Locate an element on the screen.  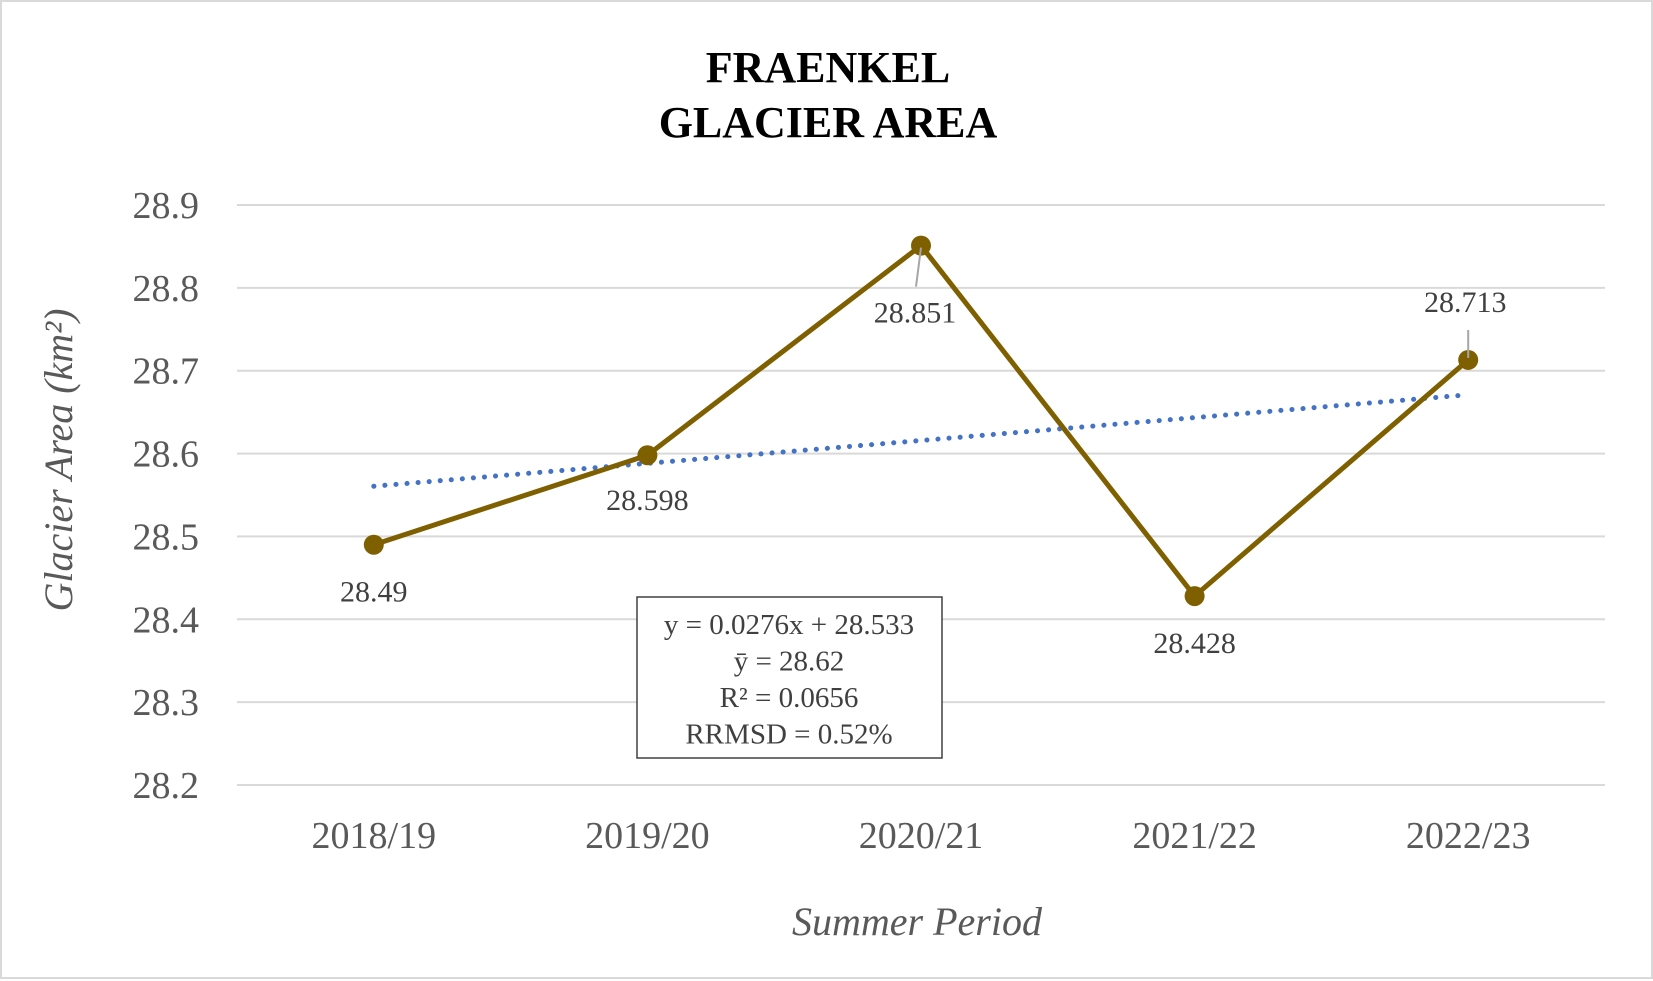
x-axis-tick-labels: 2018/19 2019/20 2020/21 2021/22 2022/23 is located at coordinates (921, 836).